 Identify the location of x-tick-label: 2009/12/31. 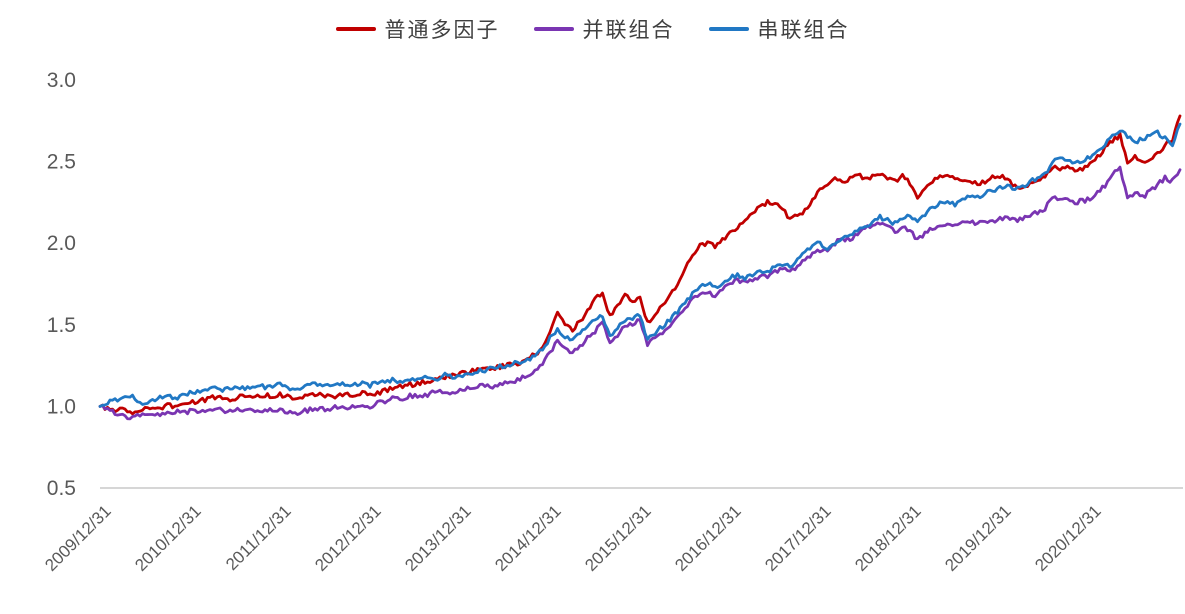
(78, 538).